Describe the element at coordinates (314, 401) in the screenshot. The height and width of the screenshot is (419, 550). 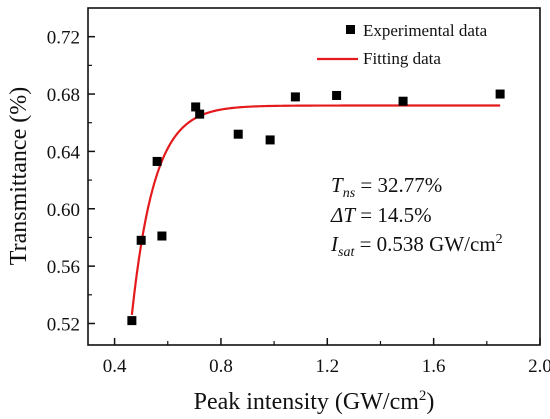
I see `x-axis-title: Peak intensity (GW/cm2)` at that location.